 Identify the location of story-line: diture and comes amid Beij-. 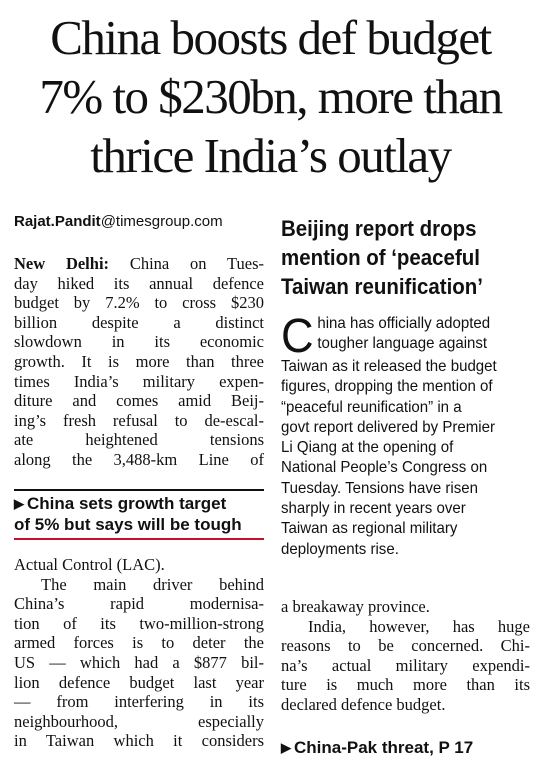
(139, 401).